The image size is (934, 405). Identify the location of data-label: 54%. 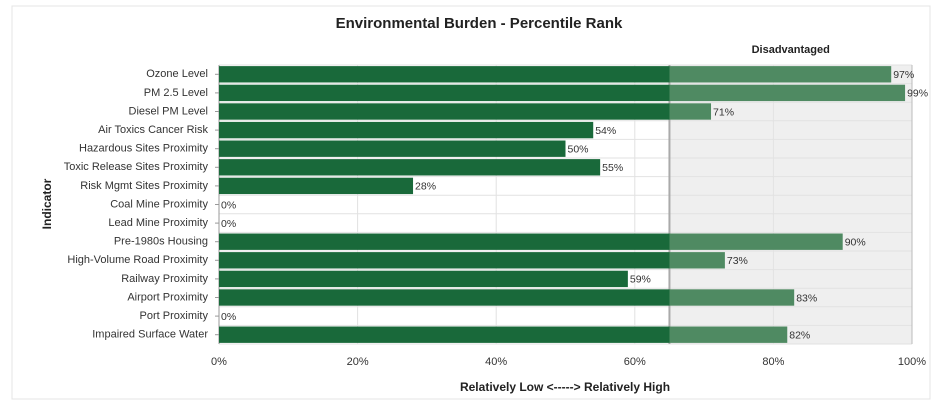
(605, 131).